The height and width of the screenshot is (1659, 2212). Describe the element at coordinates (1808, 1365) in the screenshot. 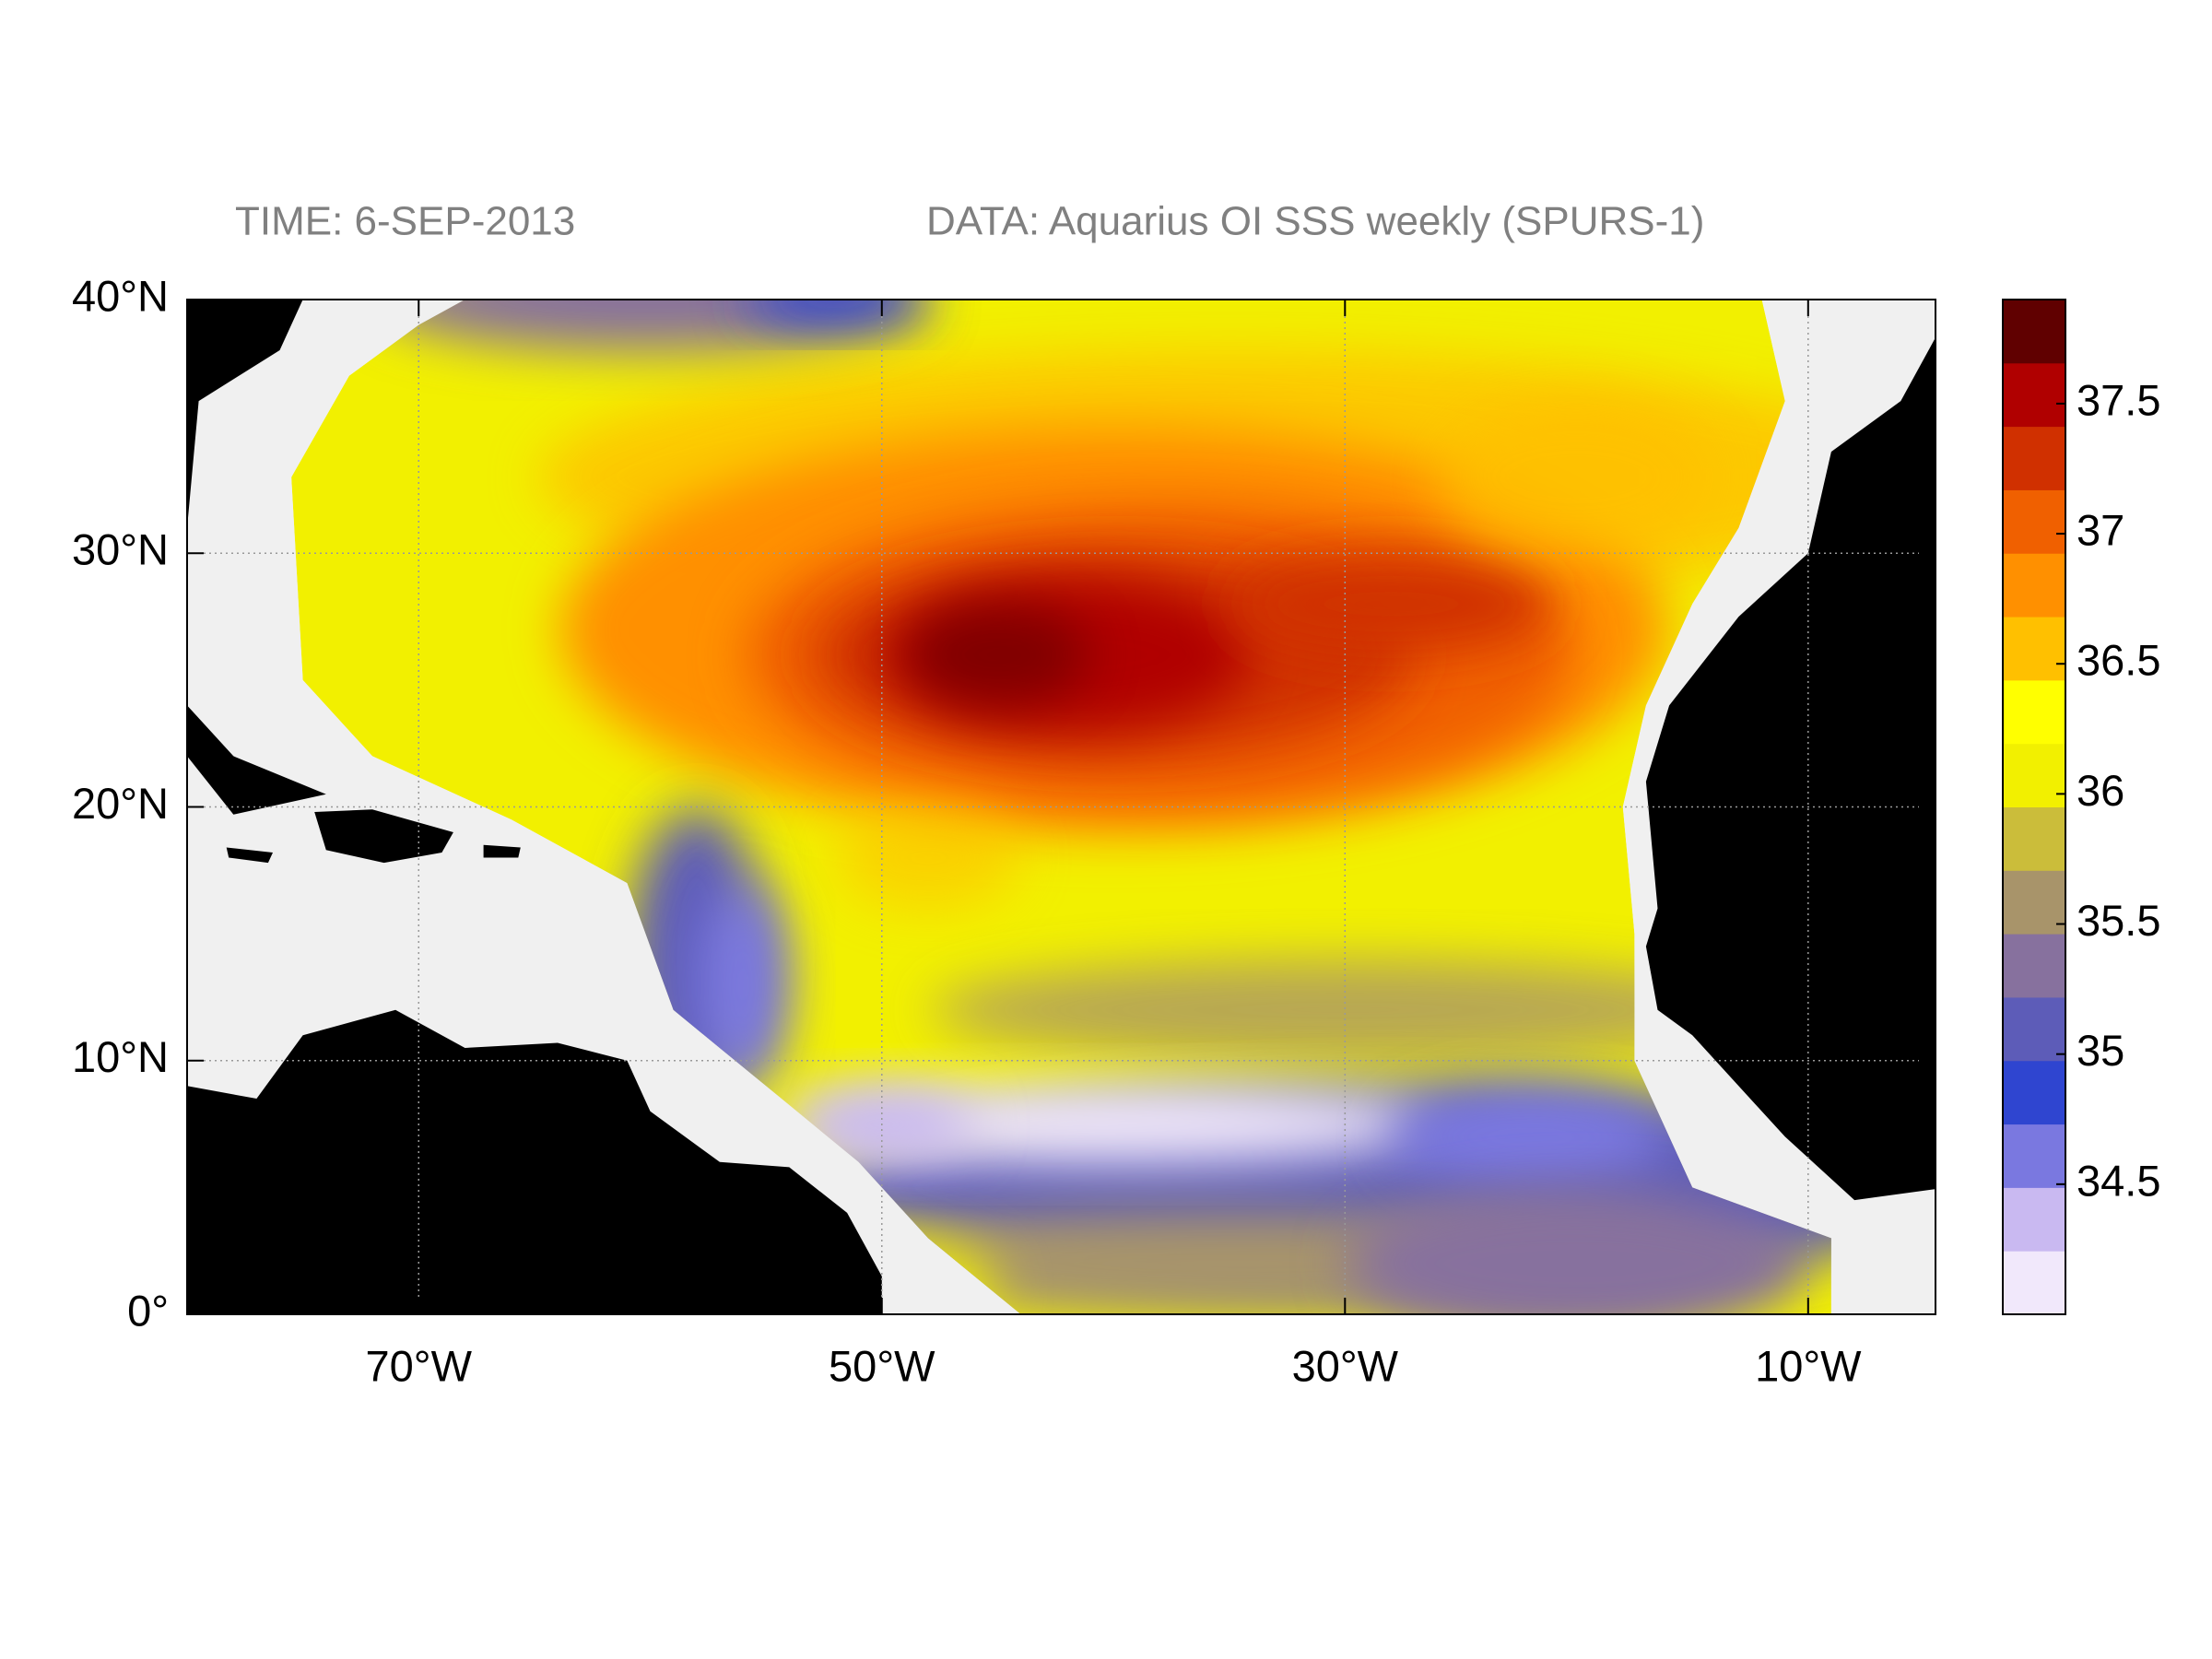

I see `x-tick-label: 10°W` at that location.